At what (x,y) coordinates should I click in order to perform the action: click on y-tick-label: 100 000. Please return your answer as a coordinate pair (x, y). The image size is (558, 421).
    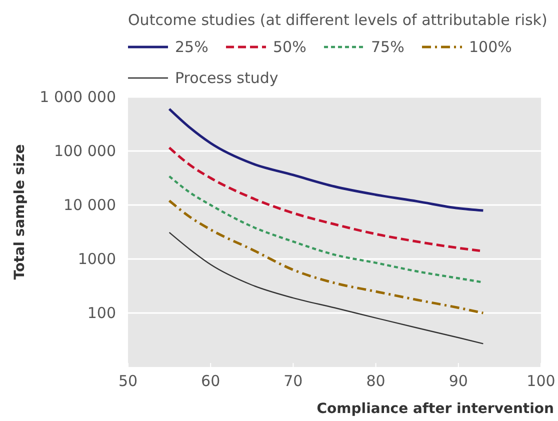
    Looking at the image, I should click on (85, 151).